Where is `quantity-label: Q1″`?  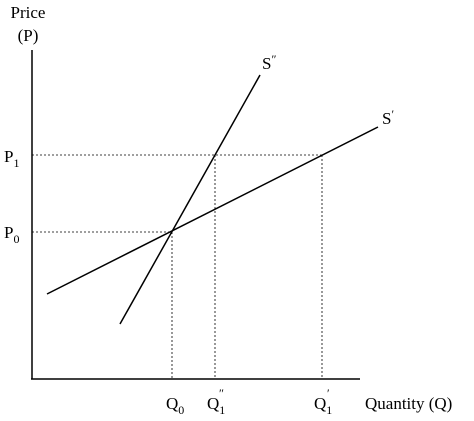 quantity-label: Q1″ is located at coordinates (216, 401).